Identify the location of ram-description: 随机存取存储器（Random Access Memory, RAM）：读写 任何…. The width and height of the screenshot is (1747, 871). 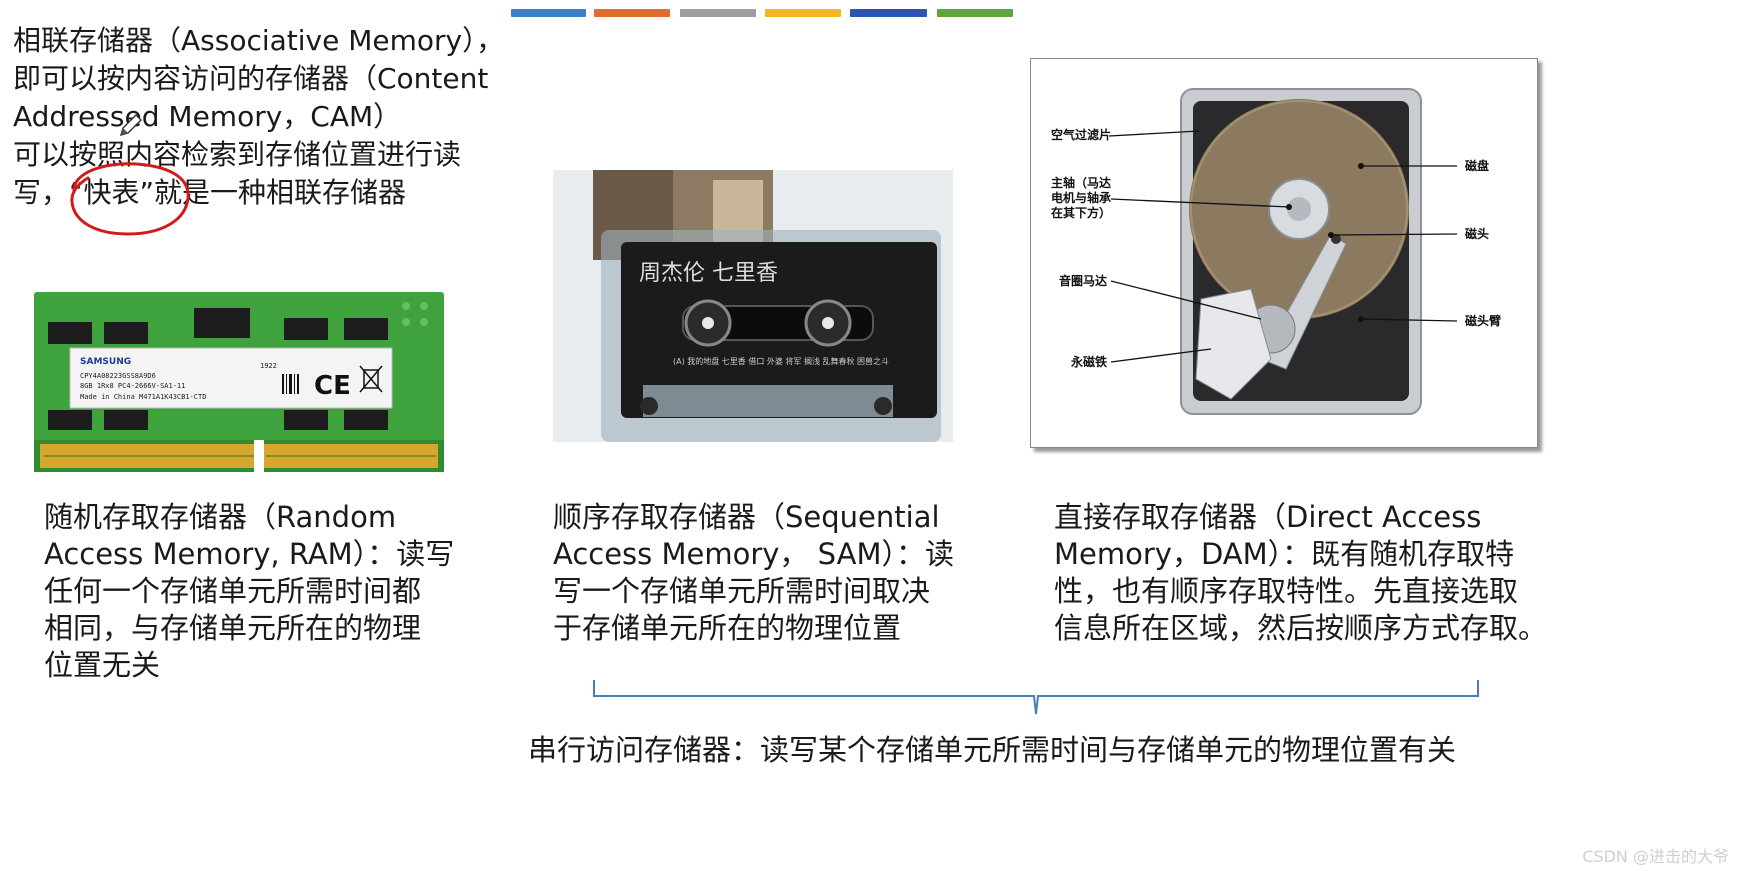
(249, 591).